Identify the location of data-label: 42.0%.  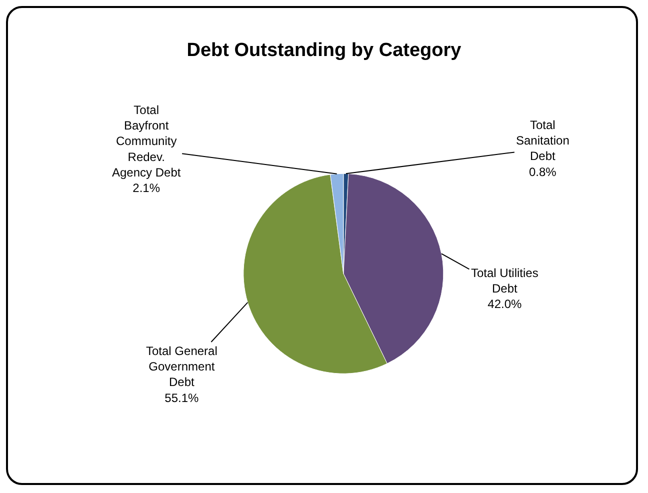
(505, 304).